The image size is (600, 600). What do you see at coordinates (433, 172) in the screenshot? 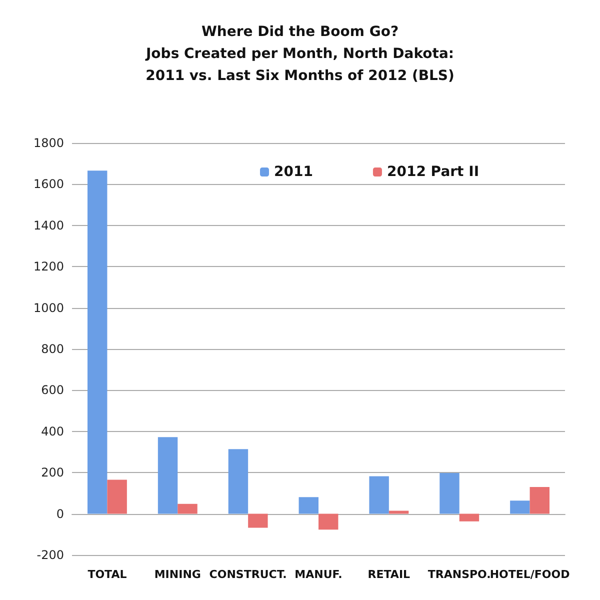
I see `legend-label: 2012 Part II` at bounding box center [433, 172].